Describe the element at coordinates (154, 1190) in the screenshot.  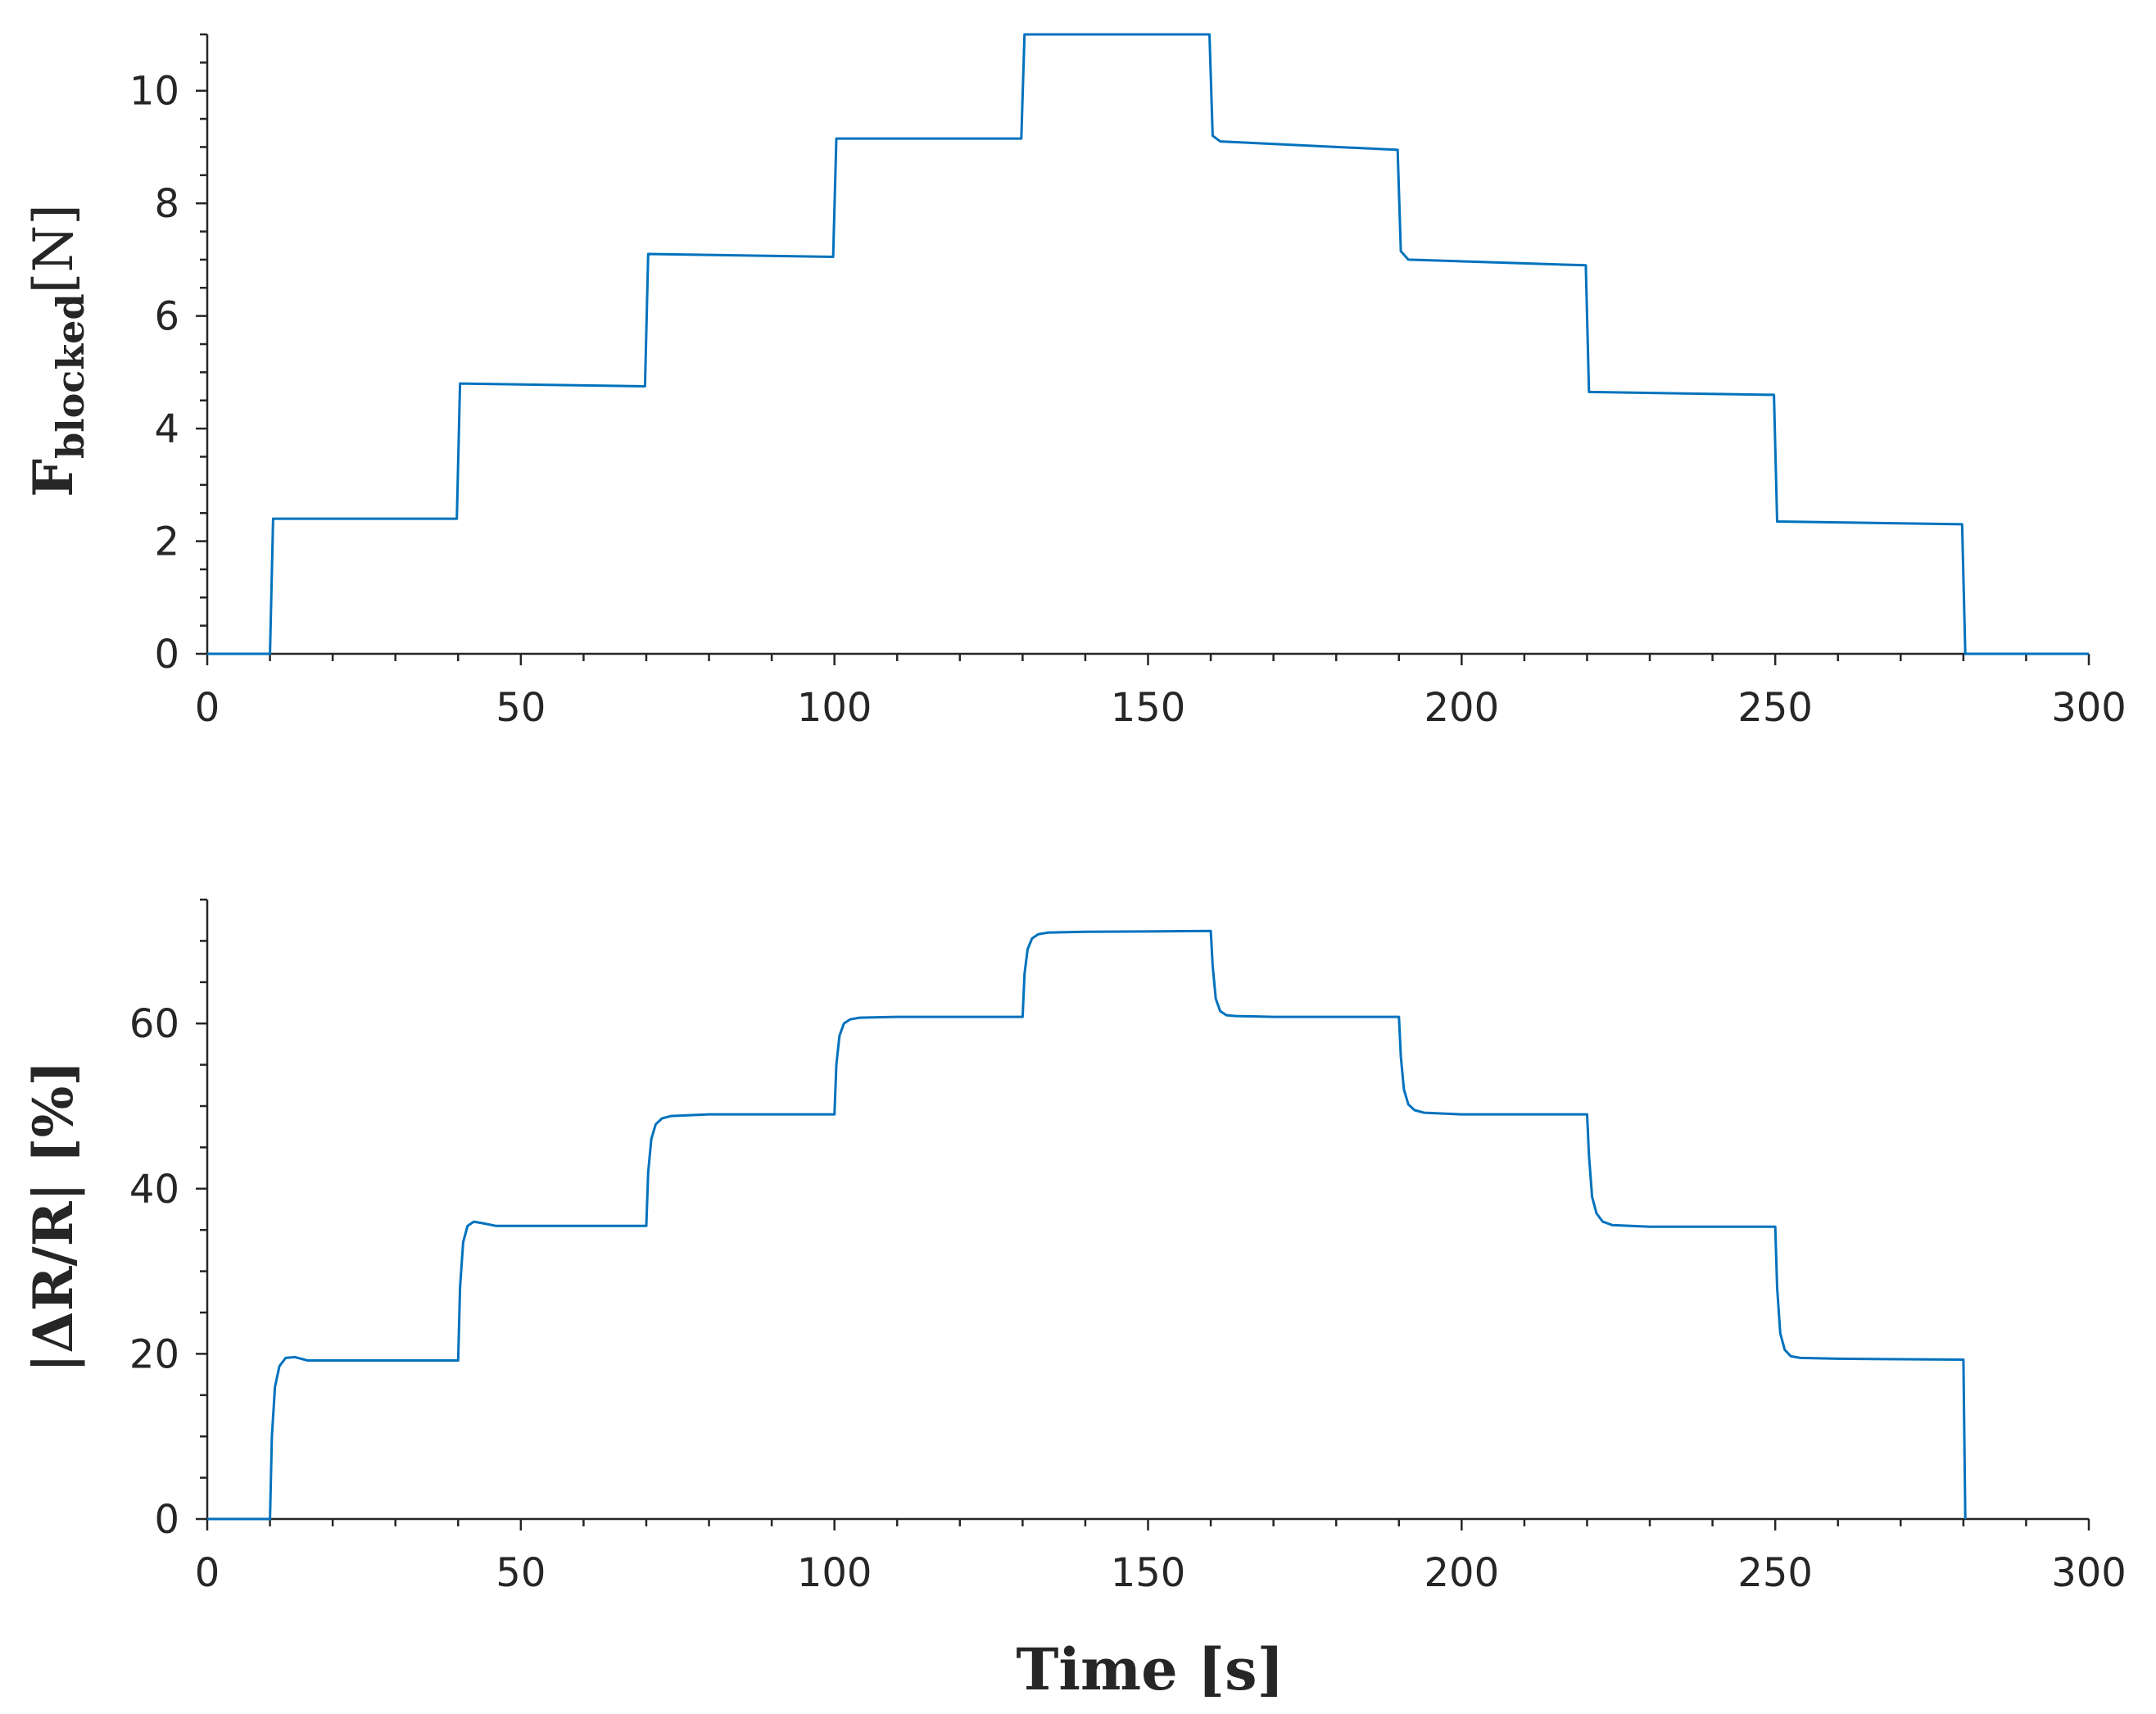
I see `y-tick-label: 40` at that location.